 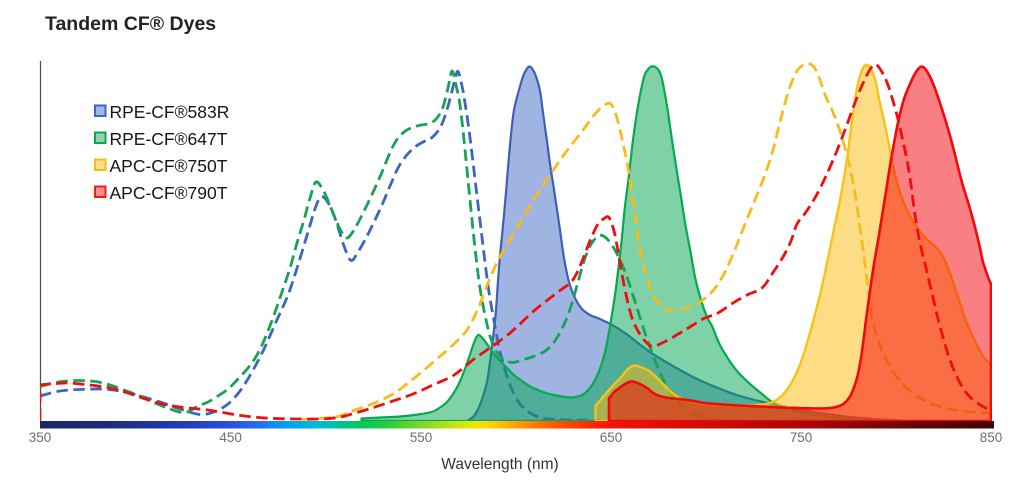 I want to click on svg-text: 450, so click(x=230, y=437).